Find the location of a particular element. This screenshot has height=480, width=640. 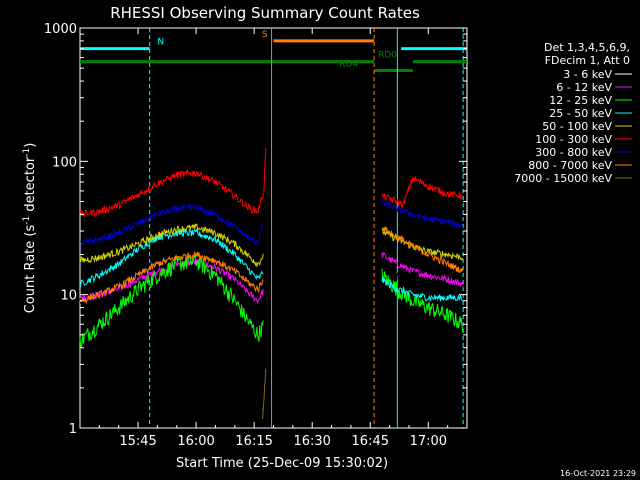

y-tick-label-2: 100 is located at coordinates (64, 162).